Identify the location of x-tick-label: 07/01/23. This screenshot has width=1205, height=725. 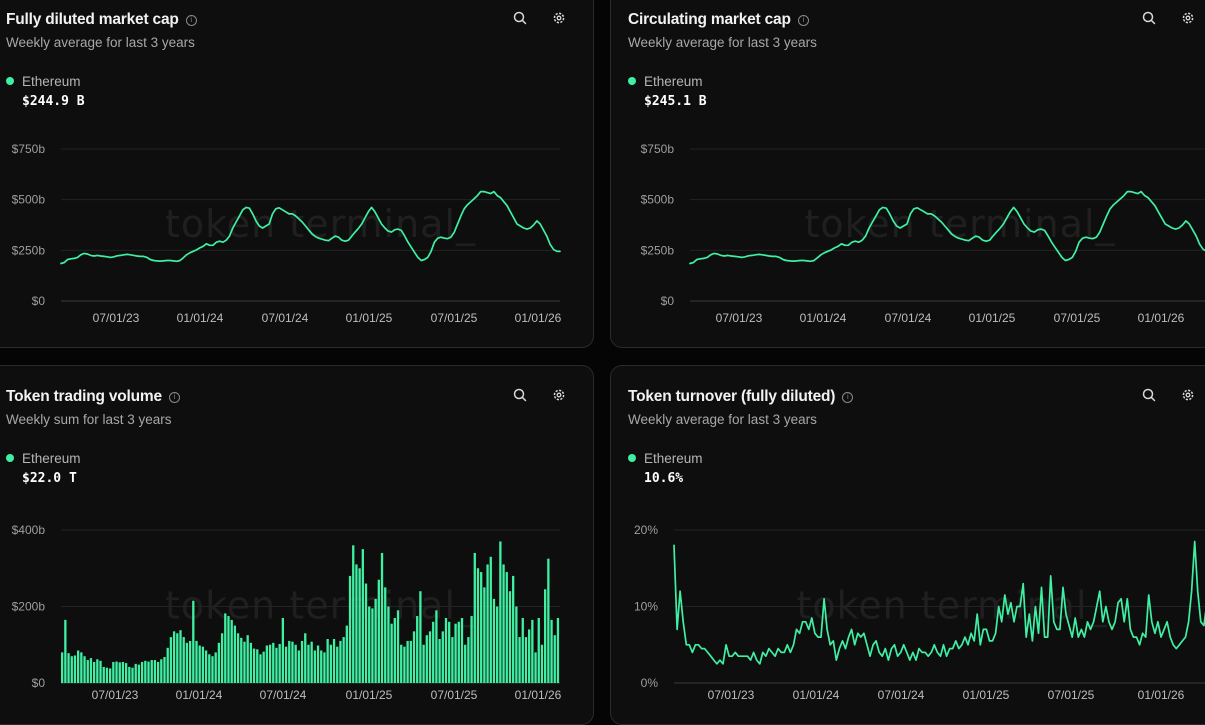
(739, 318).